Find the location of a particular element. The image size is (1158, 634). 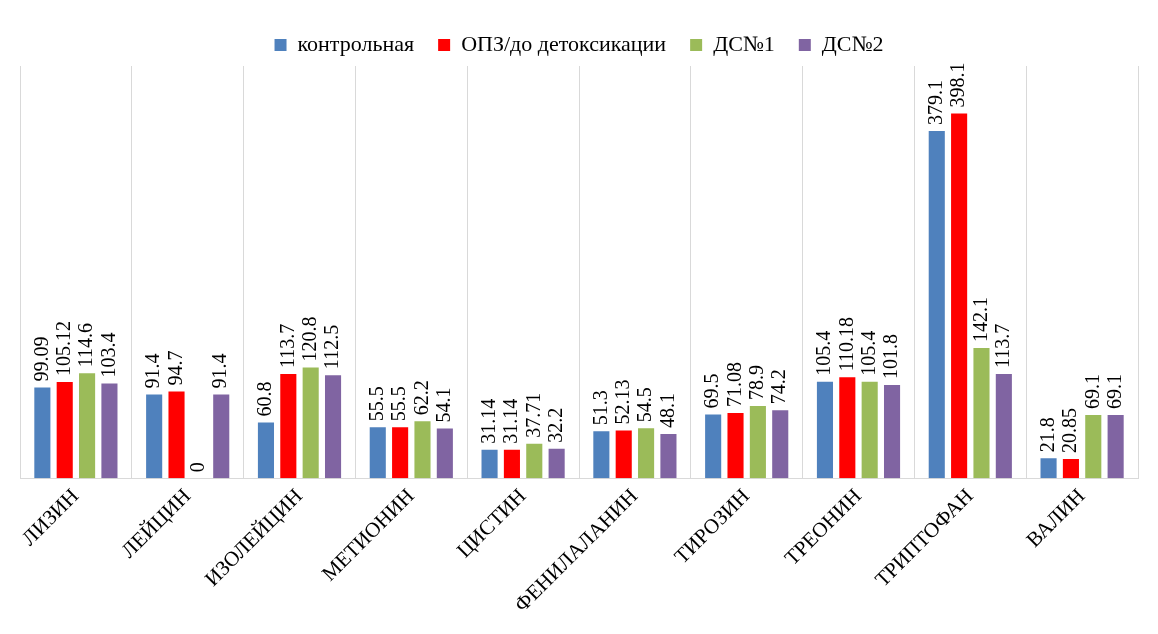

data-label: 103.4 is located at coordinates (107, 355).